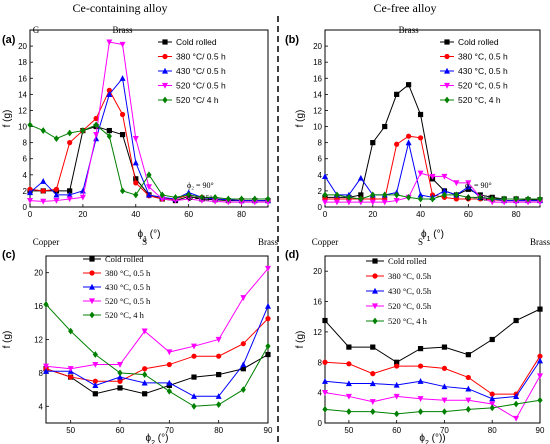 The width and height of the screenshot is (550, 444). What do you see at coordinates (320, 191) in the screenshot?
I see `y-tick-label: 2` at bounding box center [320, 191].